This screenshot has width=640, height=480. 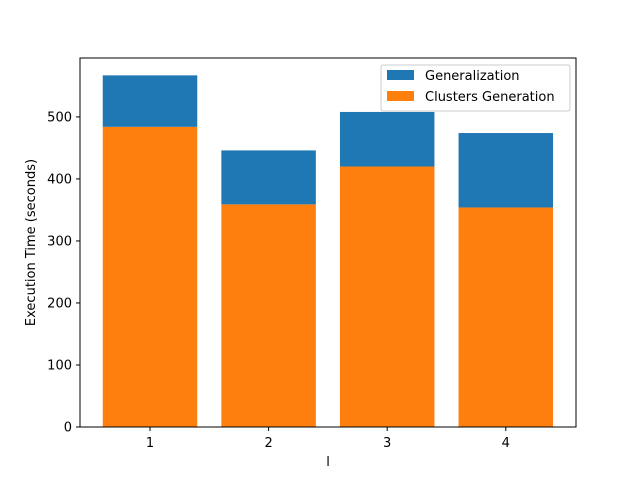 What do you see at coordinates (387, 443) in the screenshot?
I see `x-tick-label: 3` at bounding box center [387, 443].